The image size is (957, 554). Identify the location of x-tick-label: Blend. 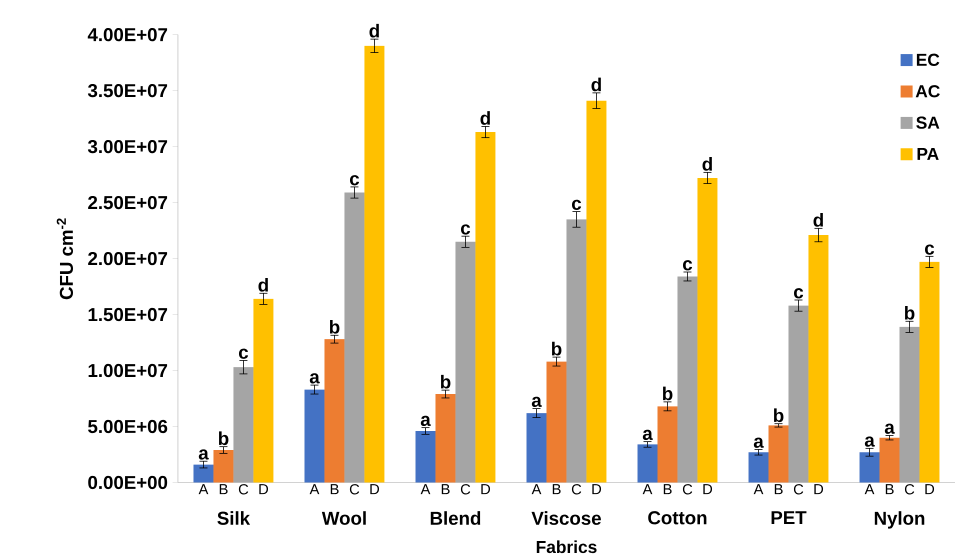
(455, 518).